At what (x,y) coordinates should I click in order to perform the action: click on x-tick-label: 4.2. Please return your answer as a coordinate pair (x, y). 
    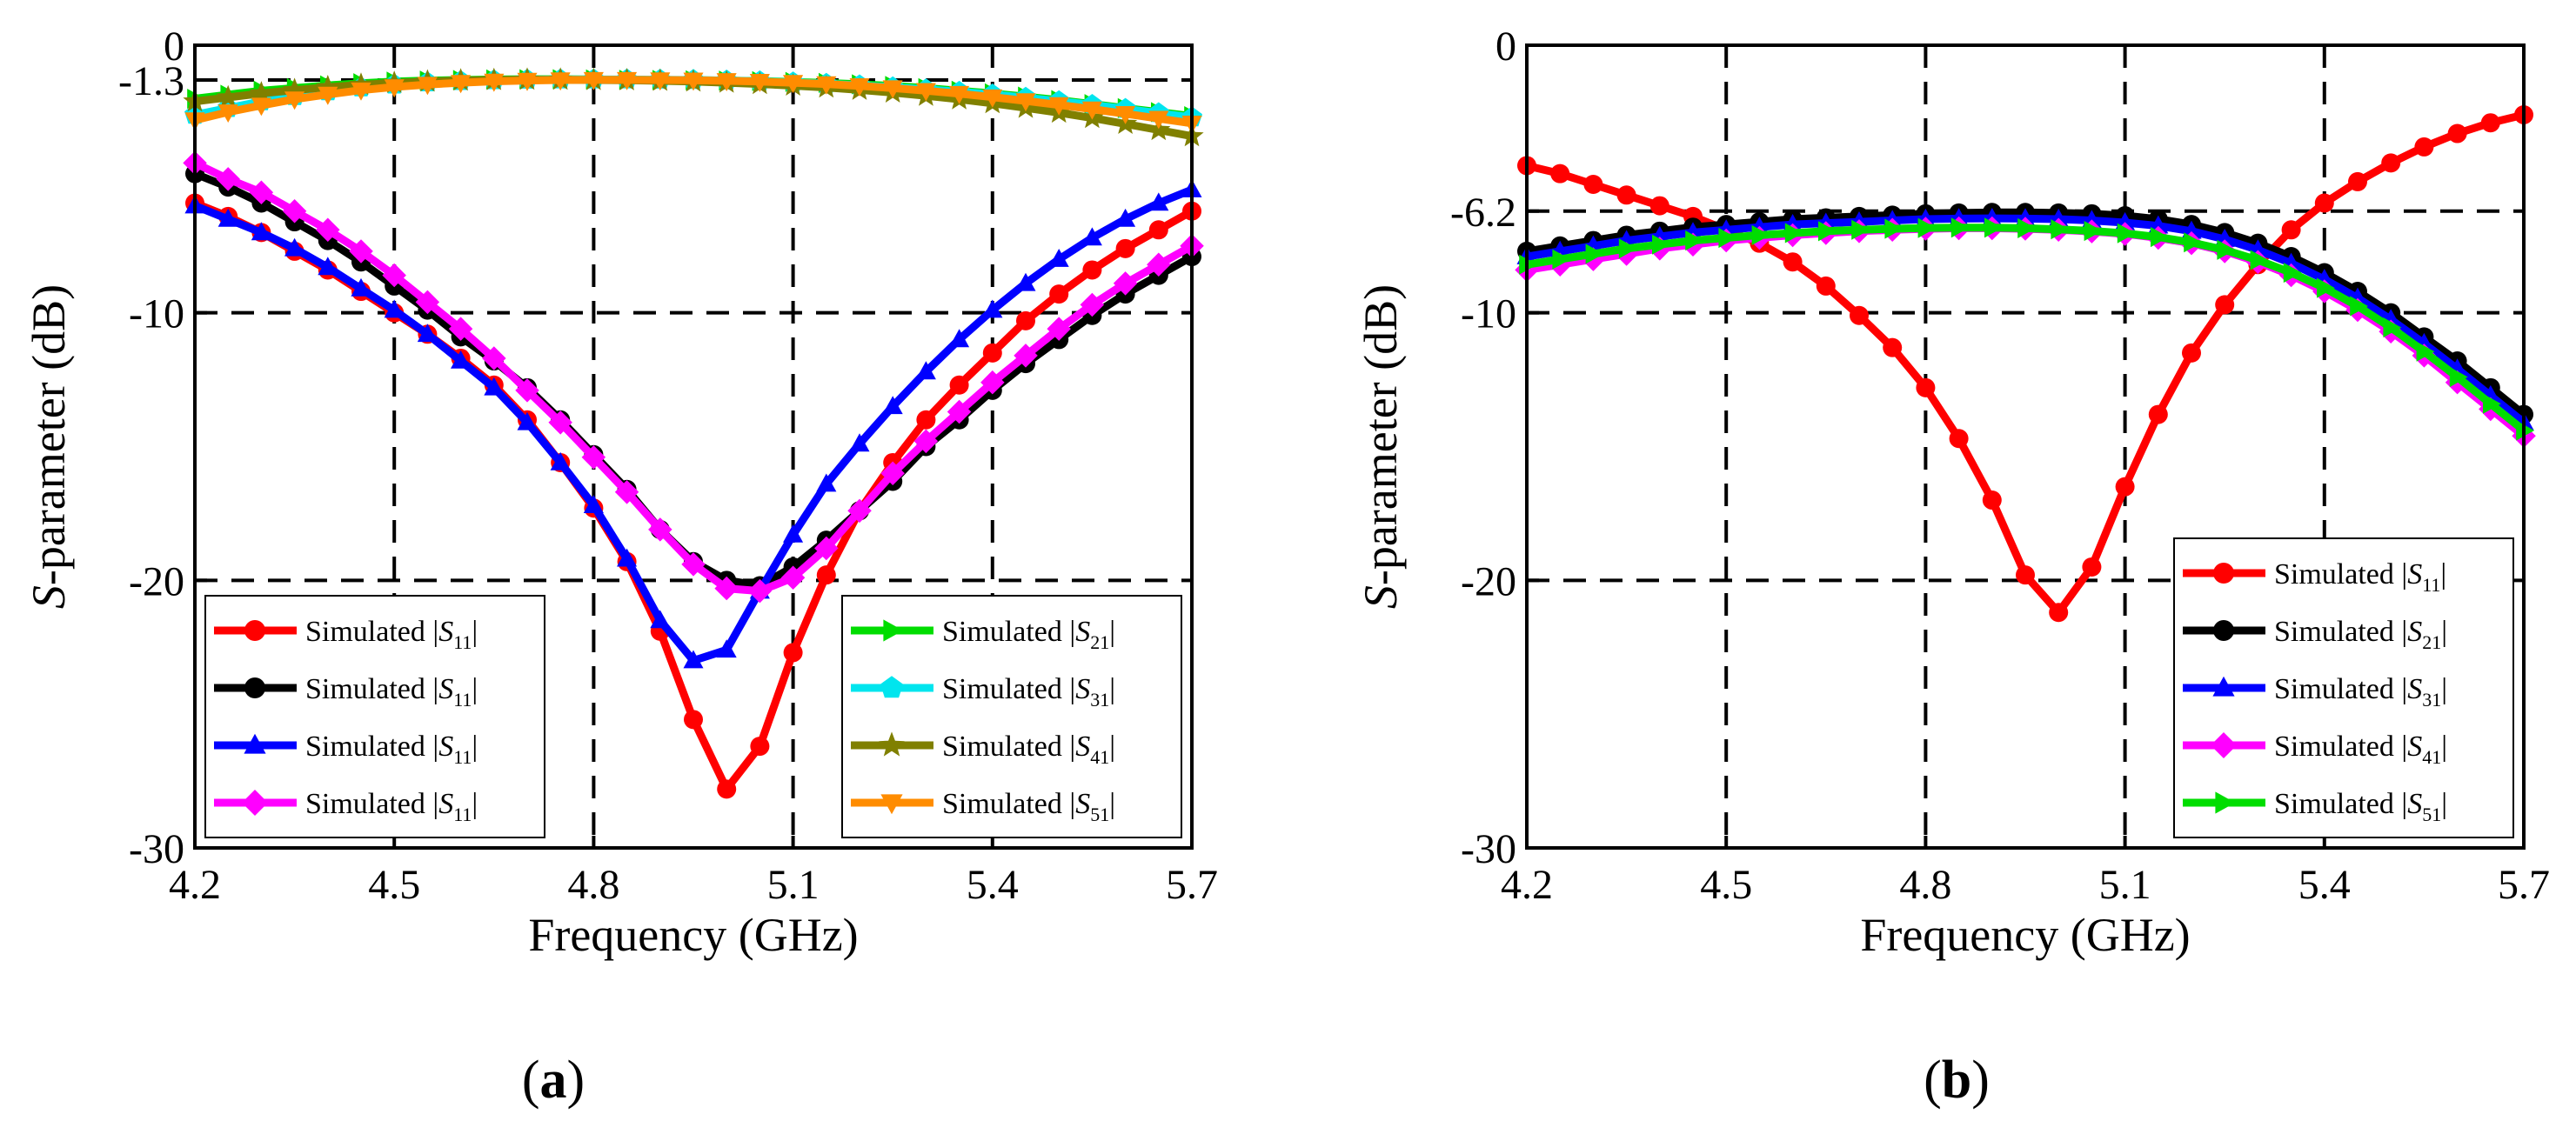
    Looking at the image, I should click on (195, 885).